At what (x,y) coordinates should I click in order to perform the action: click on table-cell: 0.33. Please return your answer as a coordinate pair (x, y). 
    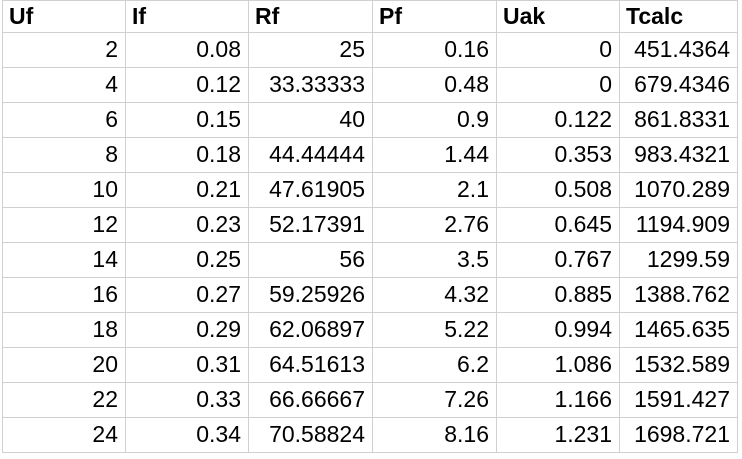
    Looking at the image, I should click on (187, 400).